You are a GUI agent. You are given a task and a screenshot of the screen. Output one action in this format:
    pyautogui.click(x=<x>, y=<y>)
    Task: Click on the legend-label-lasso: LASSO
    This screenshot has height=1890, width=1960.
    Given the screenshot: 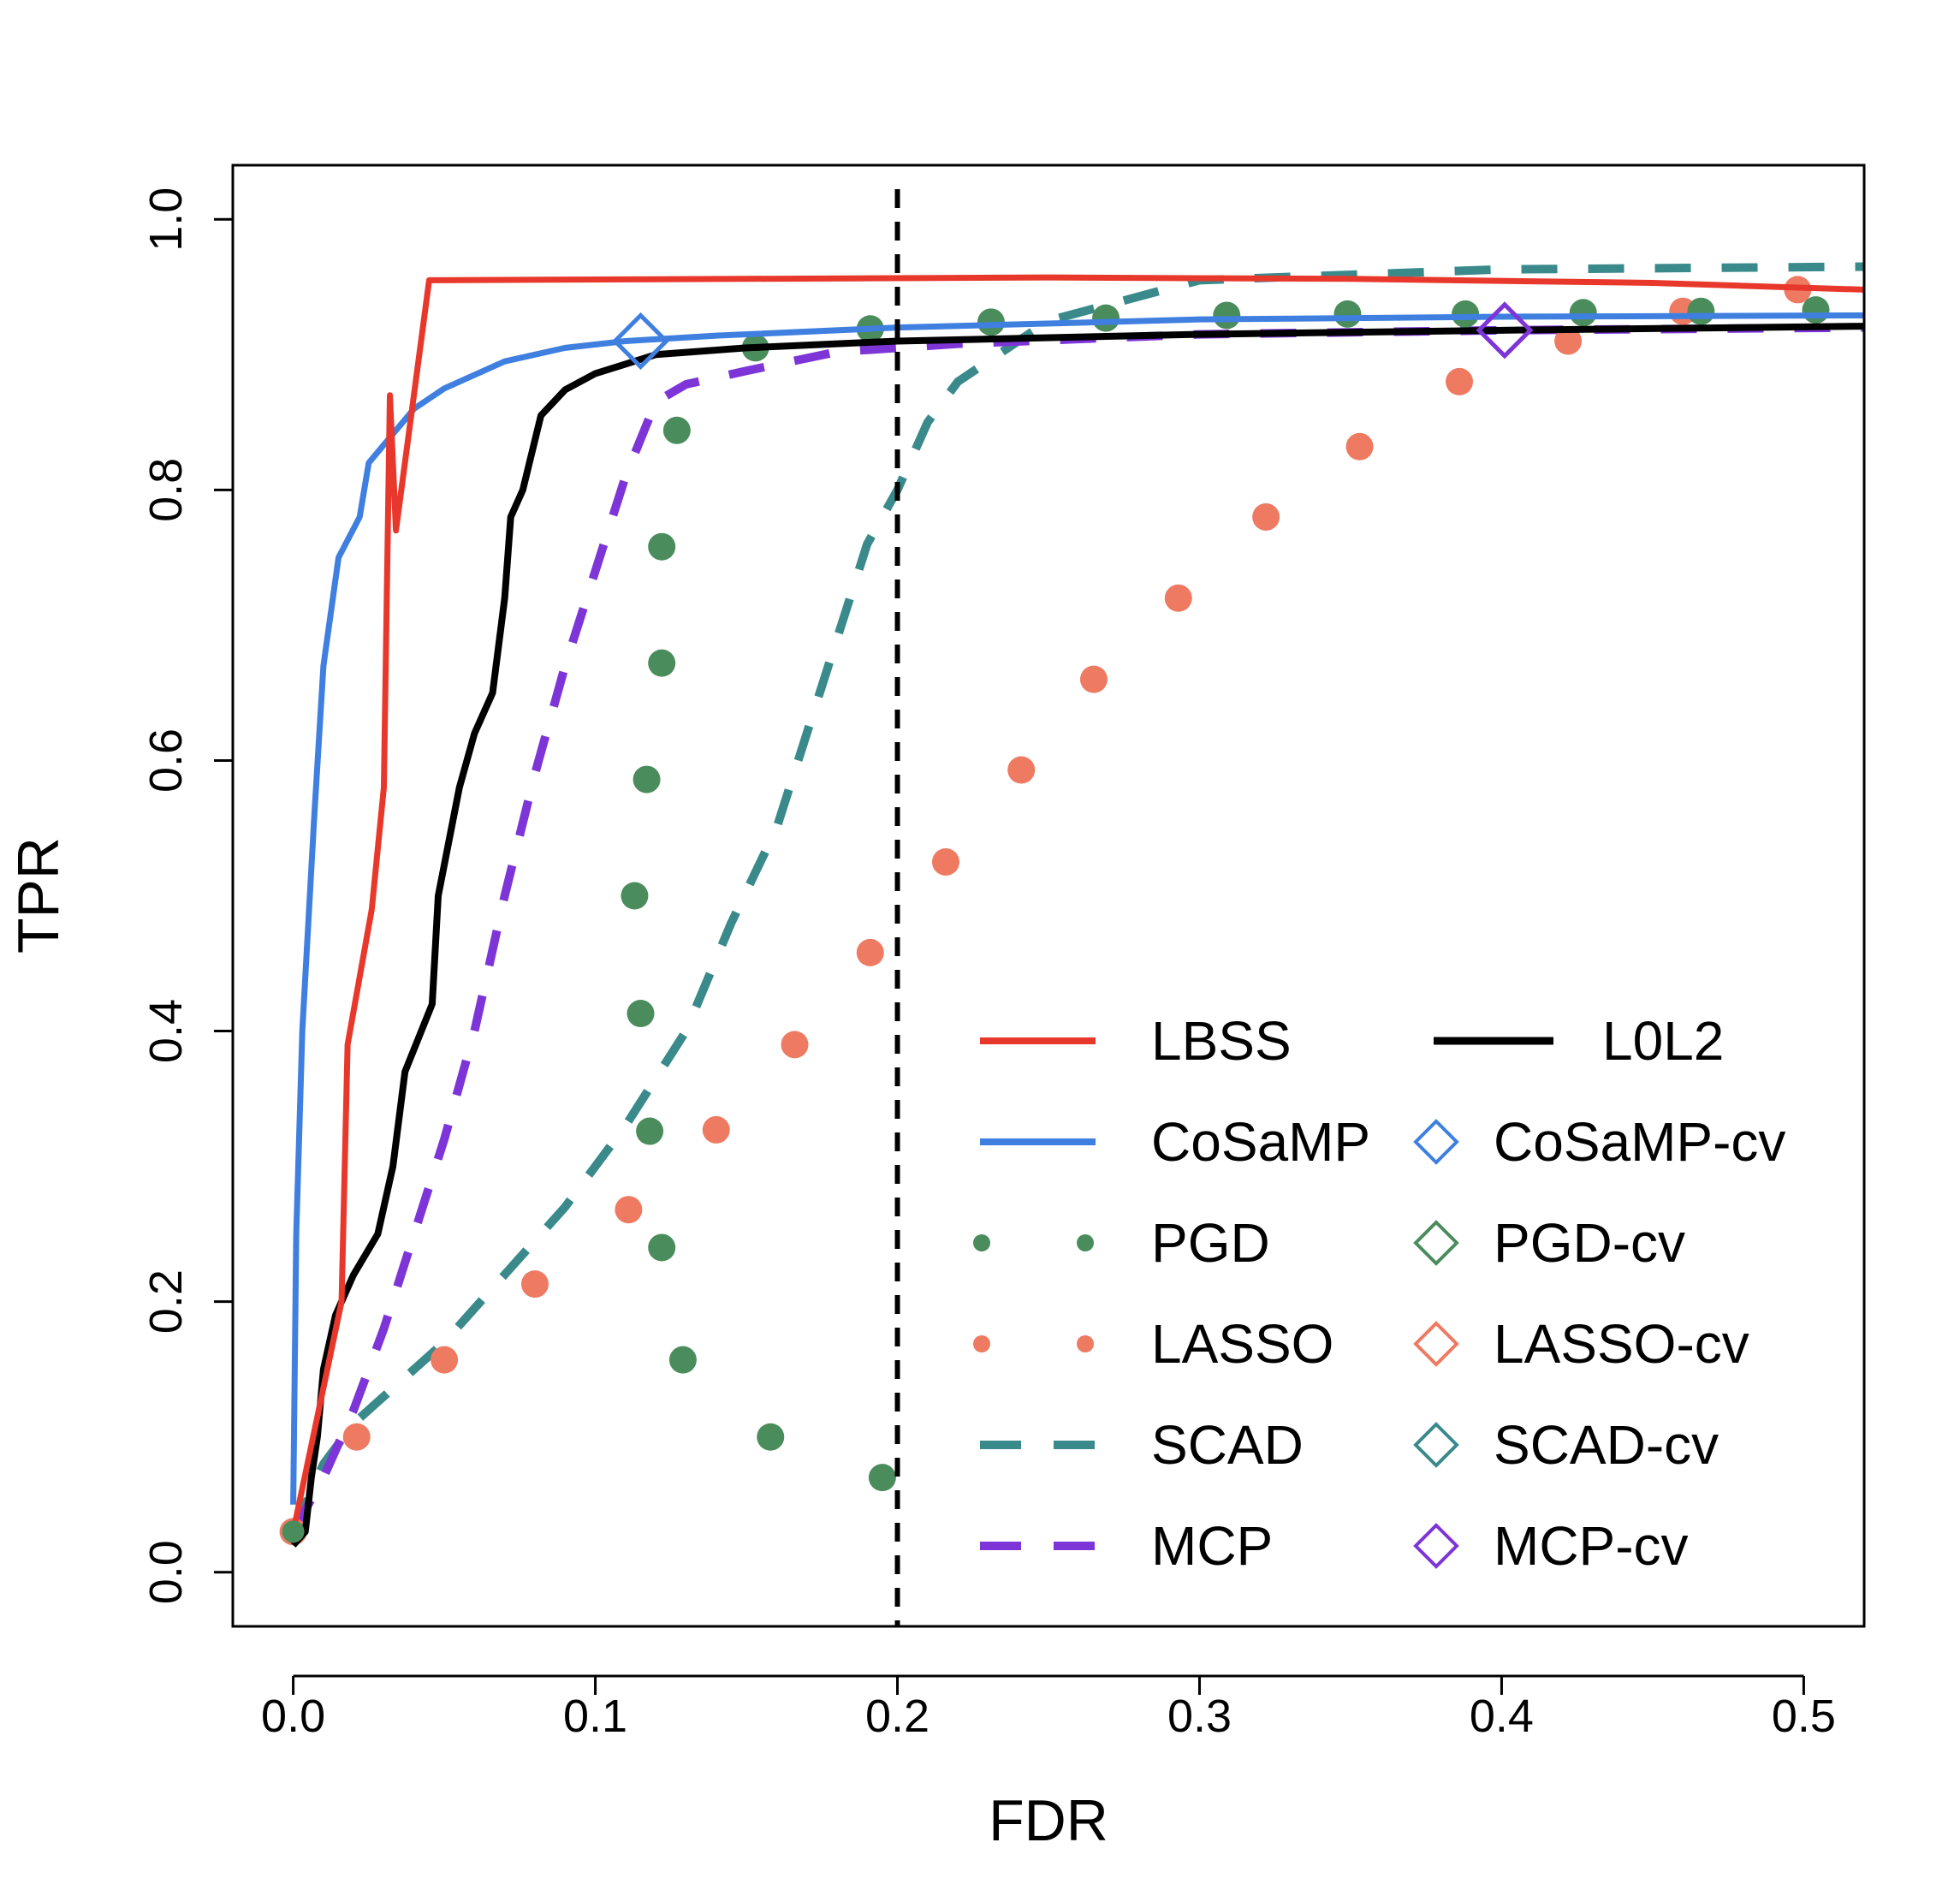 What is the action you would take?
    pyautogui.click(x=1242, y=1344)
    